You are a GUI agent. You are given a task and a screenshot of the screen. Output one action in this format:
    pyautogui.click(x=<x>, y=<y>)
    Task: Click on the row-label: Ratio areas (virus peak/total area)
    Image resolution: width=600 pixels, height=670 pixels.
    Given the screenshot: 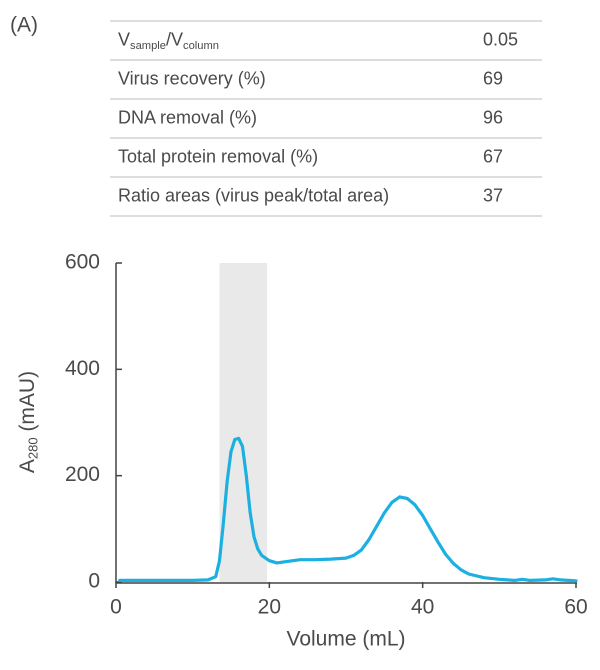 What is the action you would take?
    pyautogui.click(x=253, y=195)
    